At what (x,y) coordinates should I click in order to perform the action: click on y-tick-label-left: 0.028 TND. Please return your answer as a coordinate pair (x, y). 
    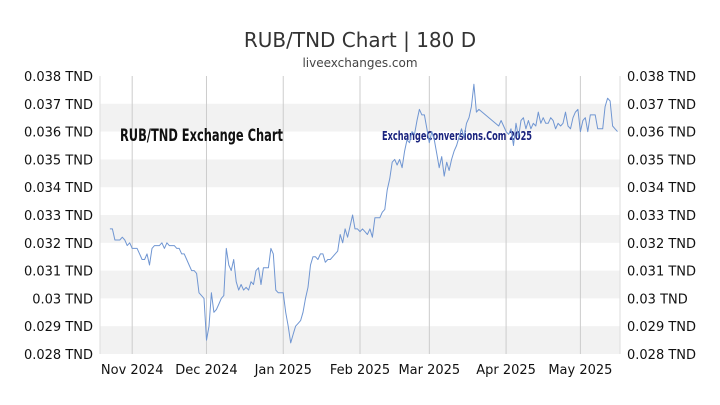
    Looking at the image, I should click on (58, 355).